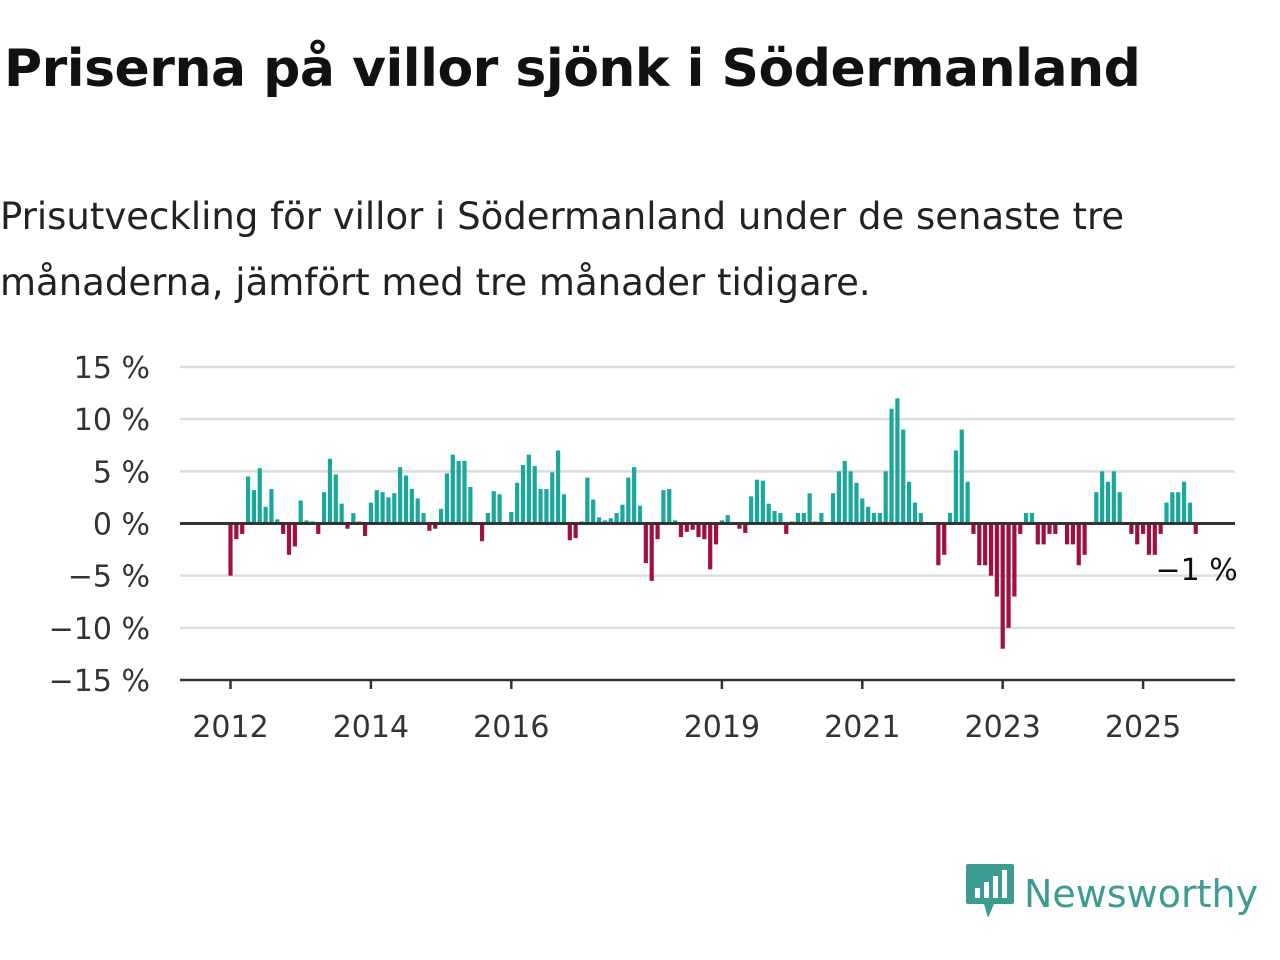 This screenshot has width=1280, height=960. I want to click on y-tick-label: −15 %, so click(99, 681).